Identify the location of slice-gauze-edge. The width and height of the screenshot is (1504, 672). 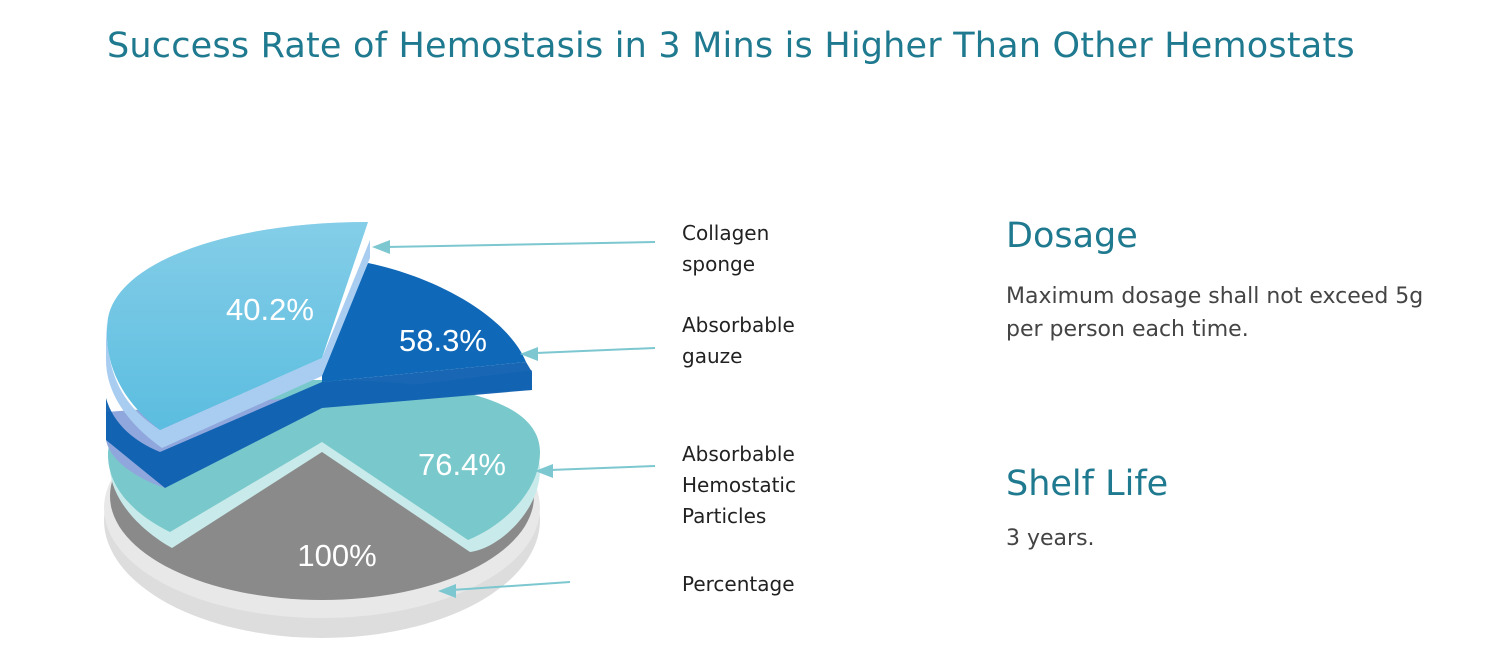
(319, 425).